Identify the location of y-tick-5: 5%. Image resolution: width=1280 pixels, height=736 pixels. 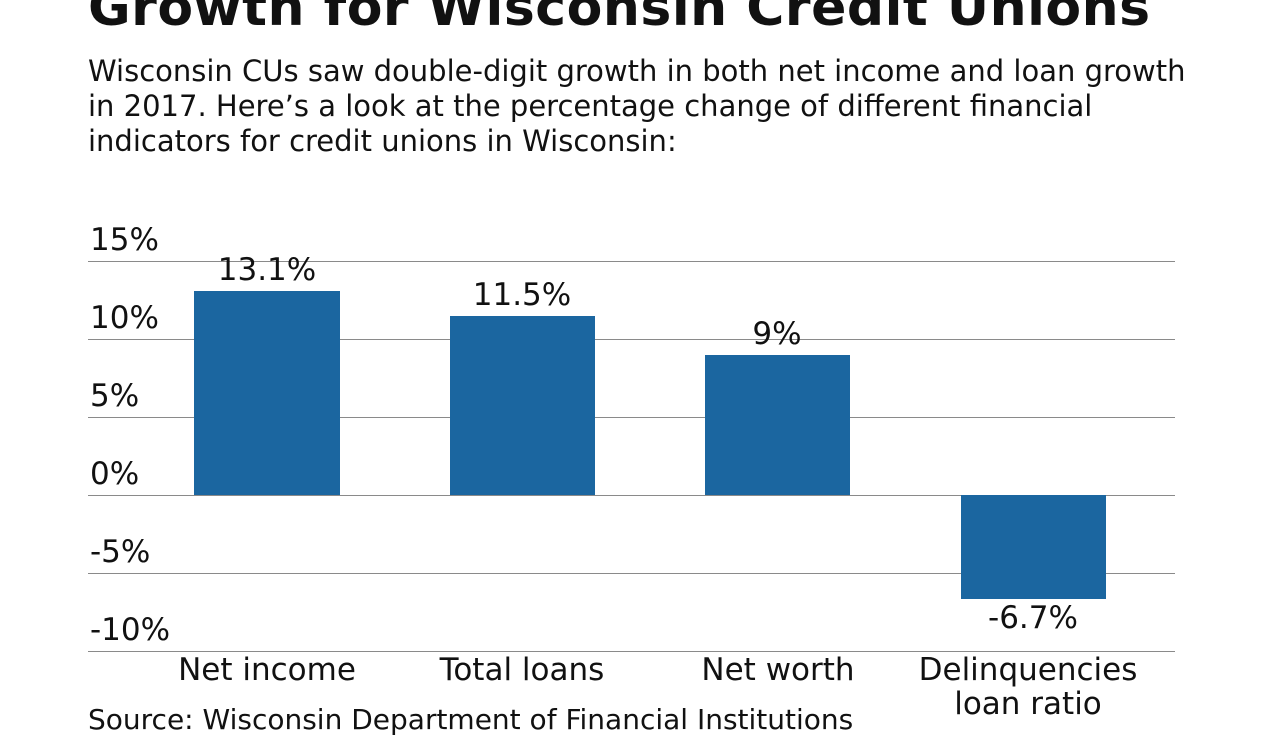
(115, 396).